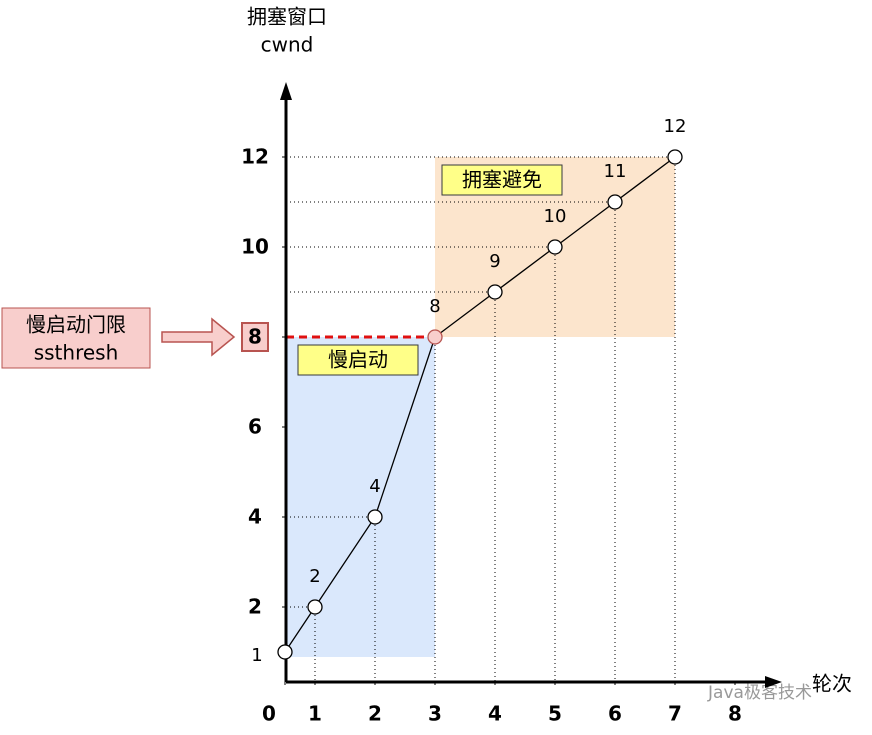 The image size is (872, 735). What do you see at coordinates (494, 261) in the screenshot?
I see `point-label: 9` at bounding box center [494, 261].